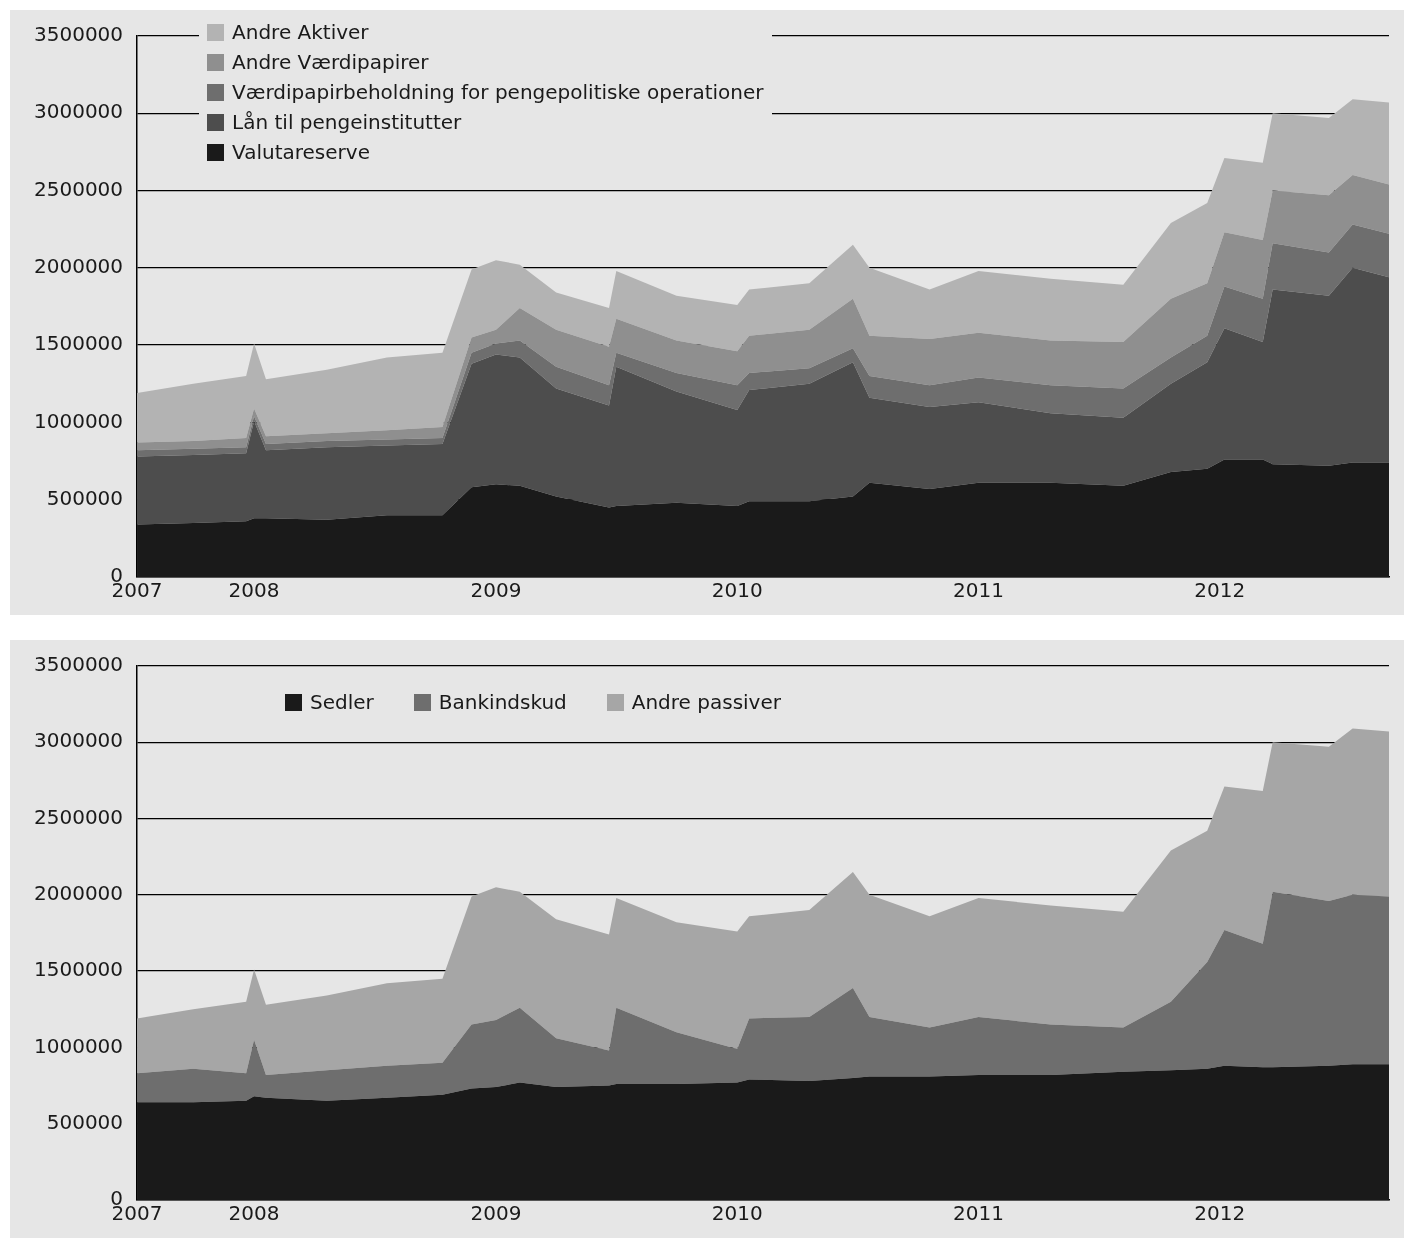 The image size is (1414, 1239). What do you see at coordinates (498, 92) in the screenshot?
I see `legend-label: Værdipapirbeholdning for pengepolitiske operationer` at bounding box center [498, 92].